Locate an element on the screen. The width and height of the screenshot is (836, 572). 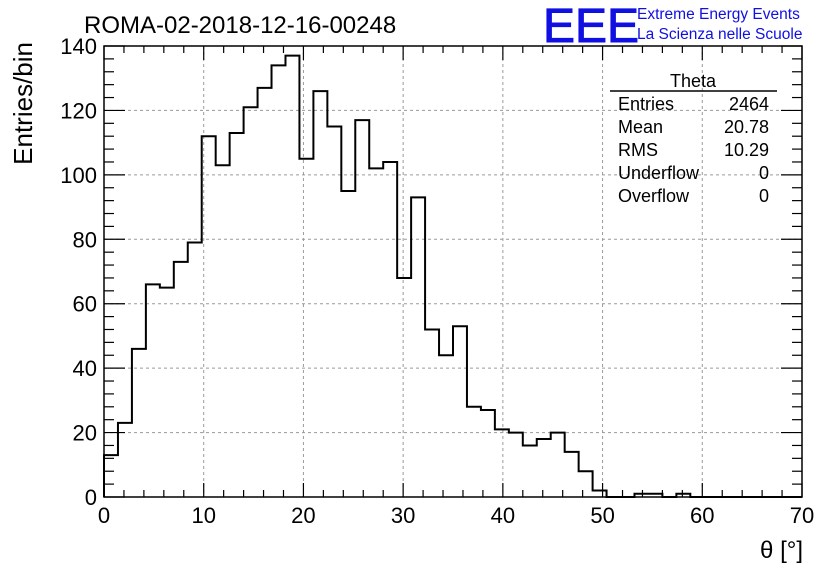
stats-label-1: Mean is located at coordinates (640, 127).